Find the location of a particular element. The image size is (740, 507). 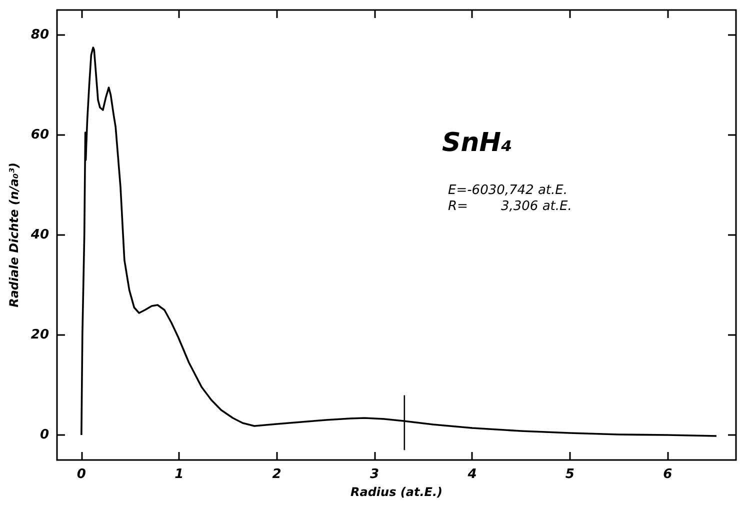

x-tick-label: 1 is located at coordinates (179, 474).